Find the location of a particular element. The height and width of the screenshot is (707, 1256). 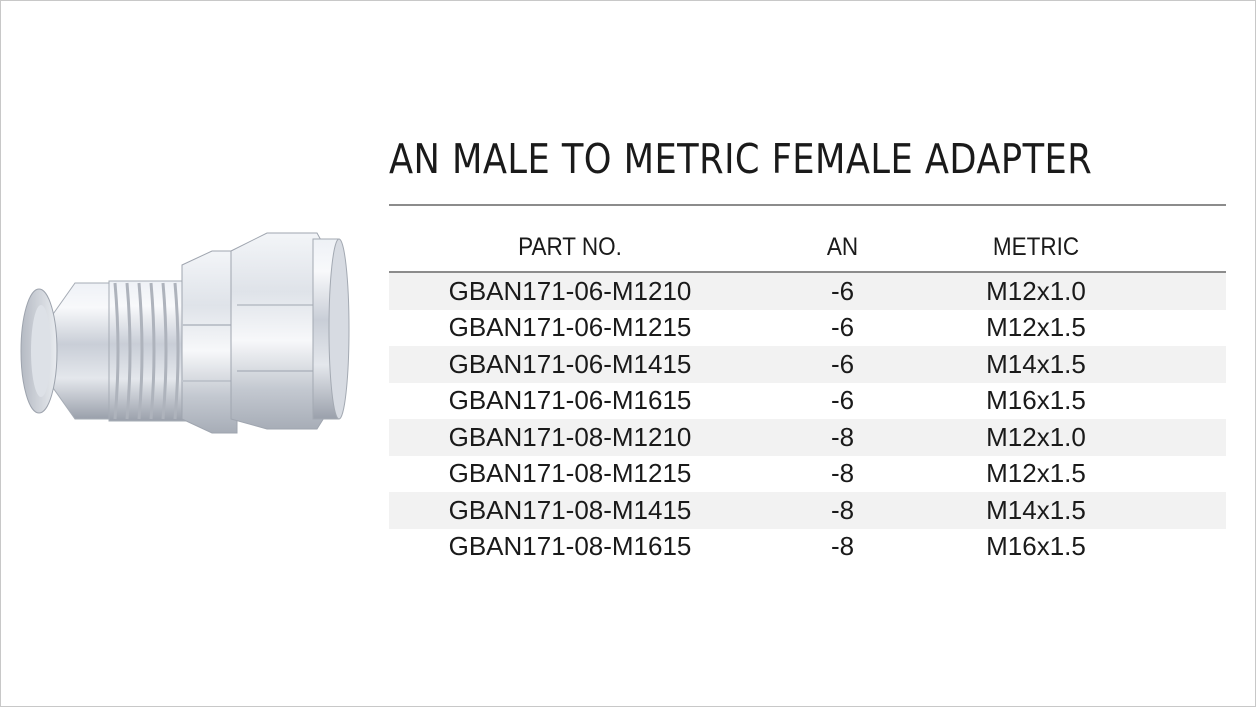

table-row: GBAN171-06-M1210 -6 M12x1.0 is located at coordinates (807, 291).